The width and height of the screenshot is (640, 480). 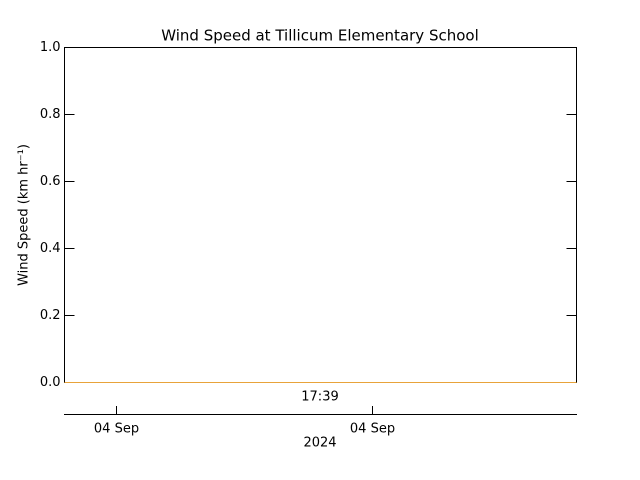 I want to click on y-tick-label: 1.0, so click(x=50, y=47).